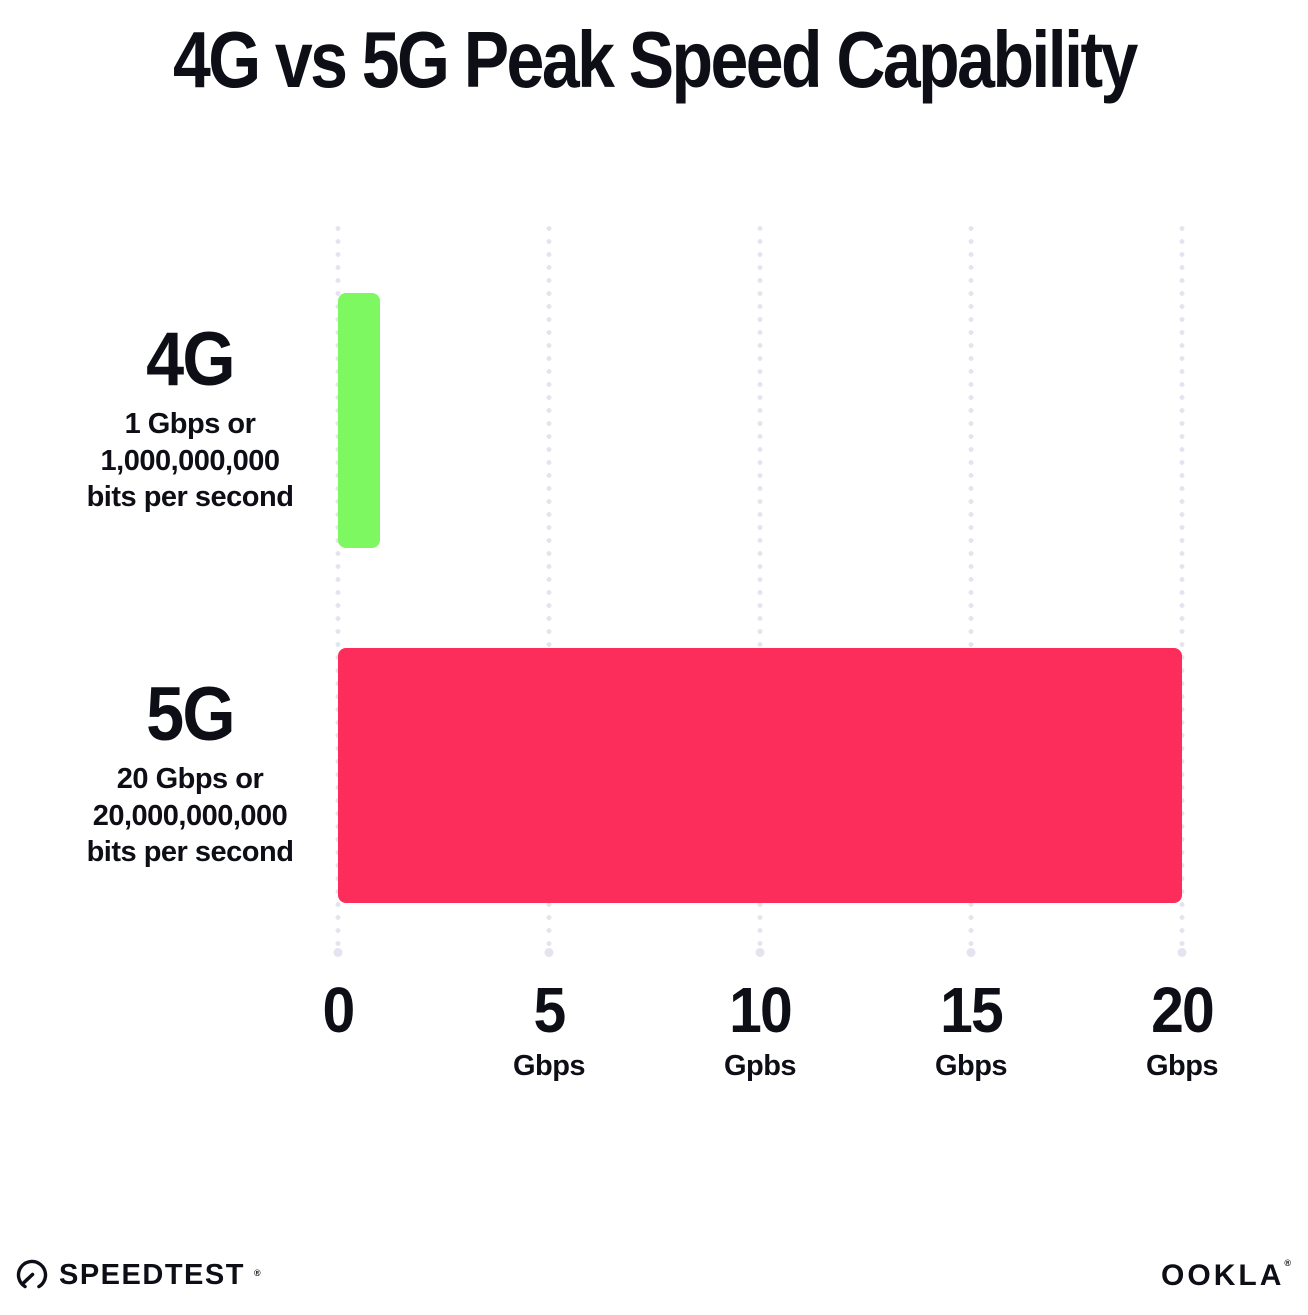 This screenshot has width=1308, height=1315. Describe the element at coordinates (190, 424) in the screenshot. I see `category-description-line: 1 Gbps or` at that location.